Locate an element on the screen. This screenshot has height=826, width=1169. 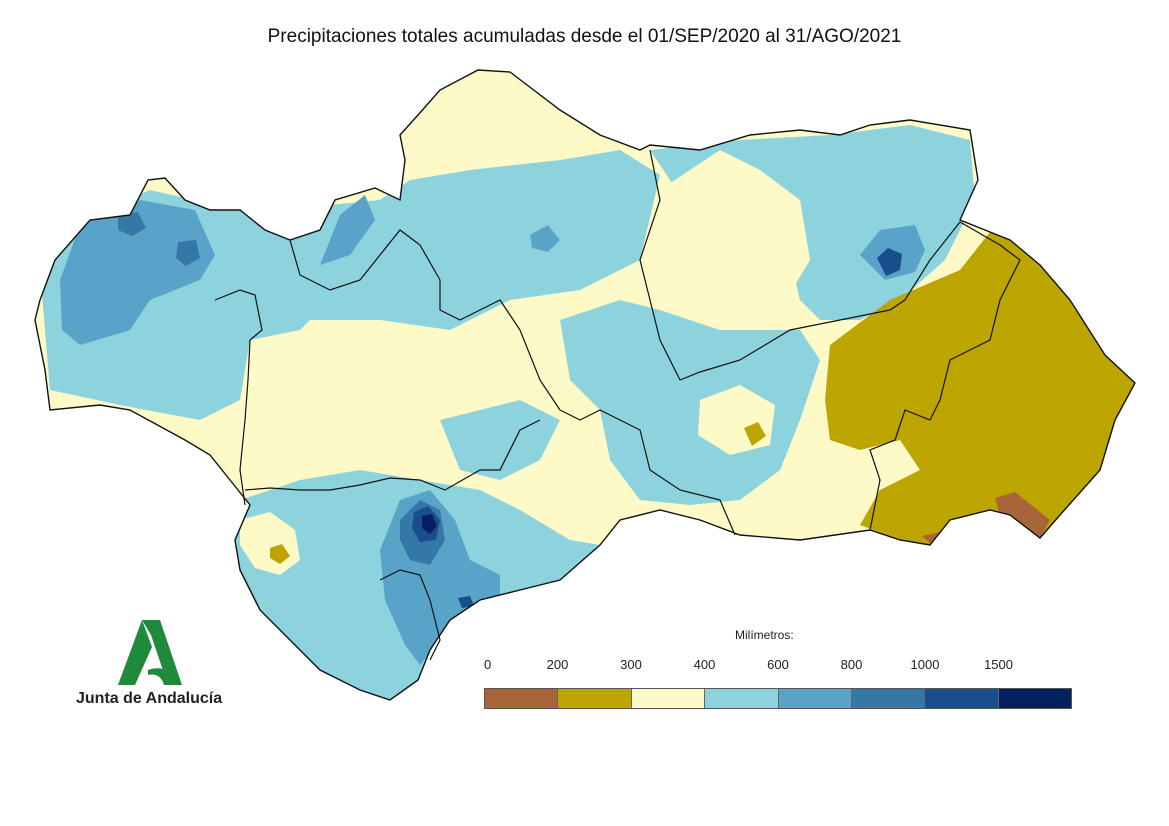
zone-almeria-dry is located at coordinates (980, 388).